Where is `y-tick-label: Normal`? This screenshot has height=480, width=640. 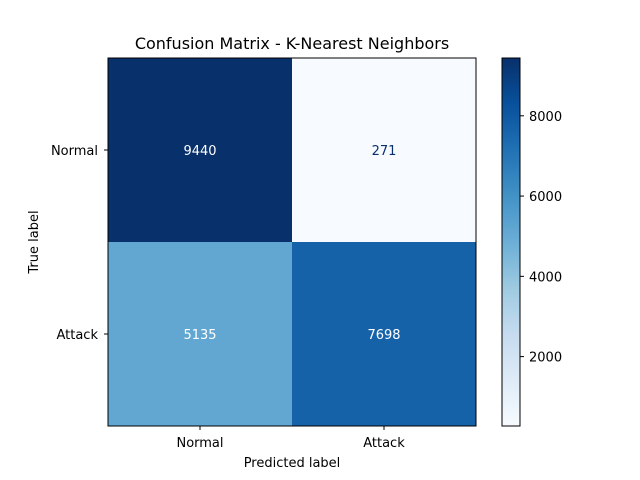
y-tick-label: Normal is located at coordinates (74, 151).